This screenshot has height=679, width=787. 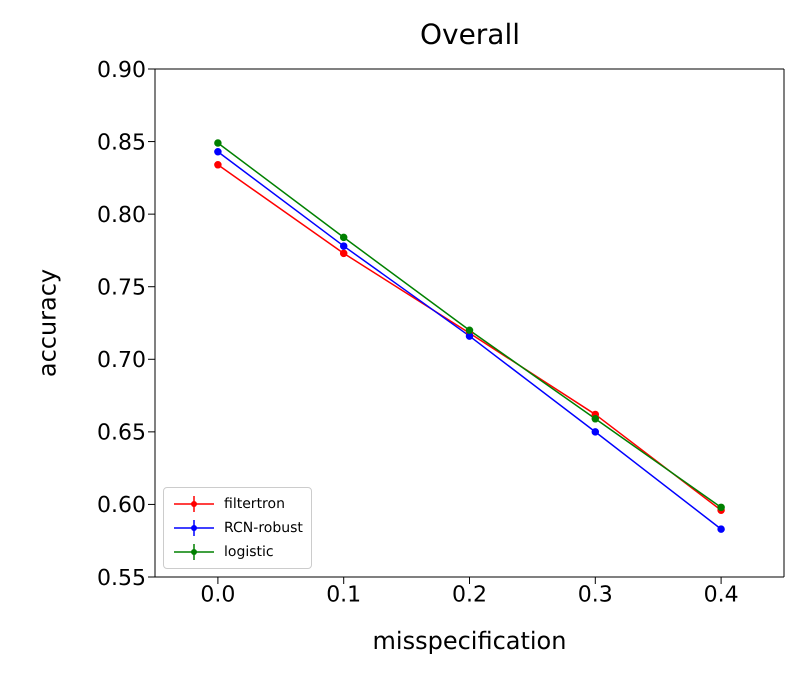 I want to click on y-tick-label: 0.70, so click(x=121, y=361).